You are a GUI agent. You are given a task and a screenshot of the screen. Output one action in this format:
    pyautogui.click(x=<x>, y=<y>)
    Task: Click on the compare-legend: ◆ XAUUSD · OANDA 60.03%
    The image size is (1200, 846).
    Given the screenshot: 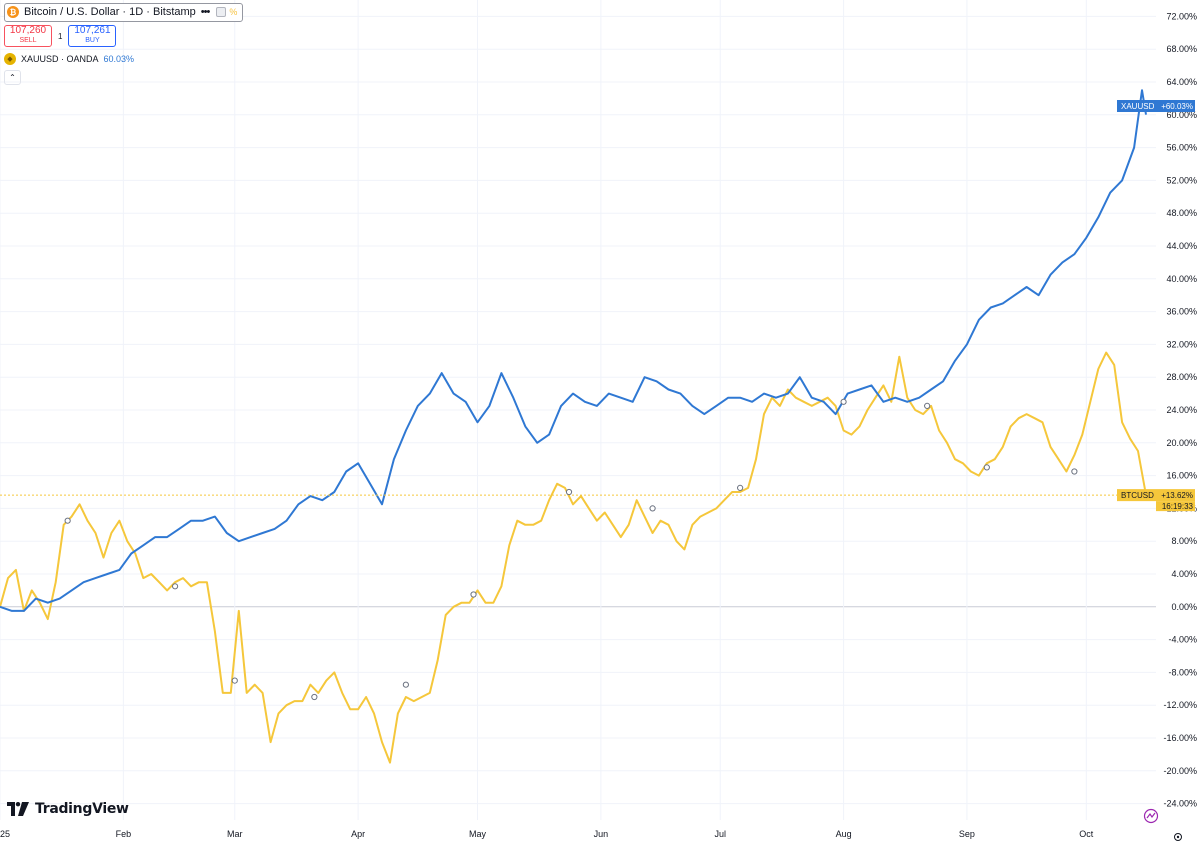 What is the action you would take?
    pyautogui.click(x=123, y=59)
    